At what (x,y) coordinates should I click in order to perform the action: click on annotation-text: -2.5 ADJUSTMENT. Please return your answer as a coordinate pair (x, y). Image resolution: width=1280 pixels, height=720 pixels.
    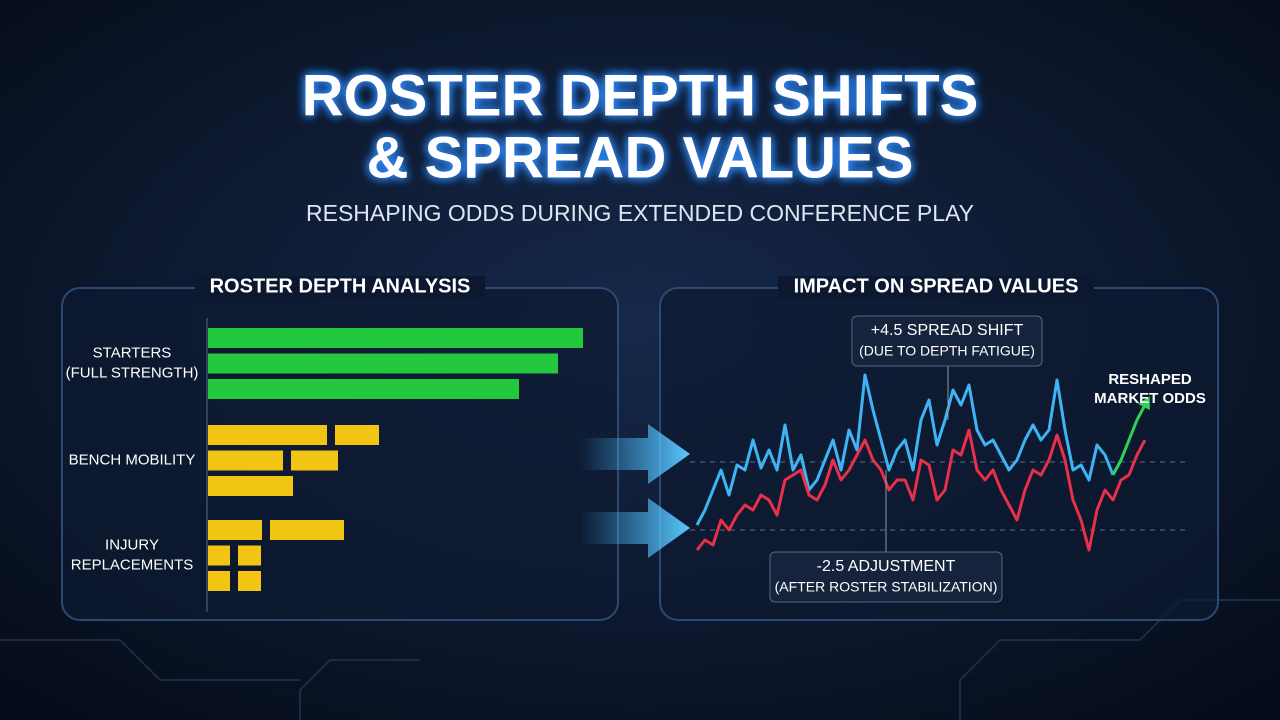
    Looking at the image, I should click on (886, 566).